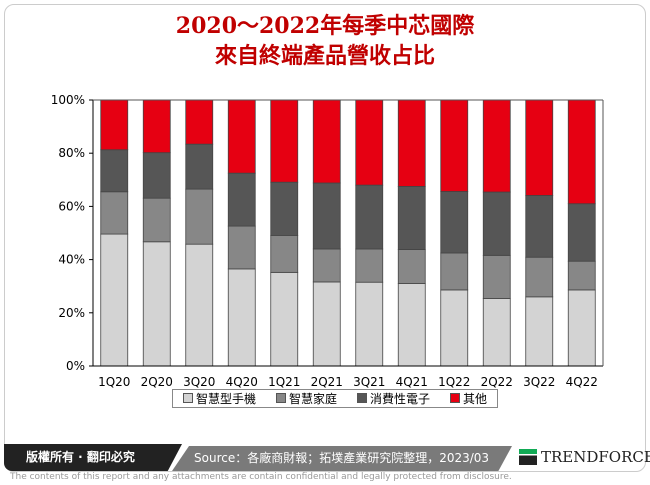 This screenshot has height=485, width=650. What do you see at coordinates (75, 366) in the screenshot?
I see `y-tick-label: 0%` at bounding box center [75, 366].